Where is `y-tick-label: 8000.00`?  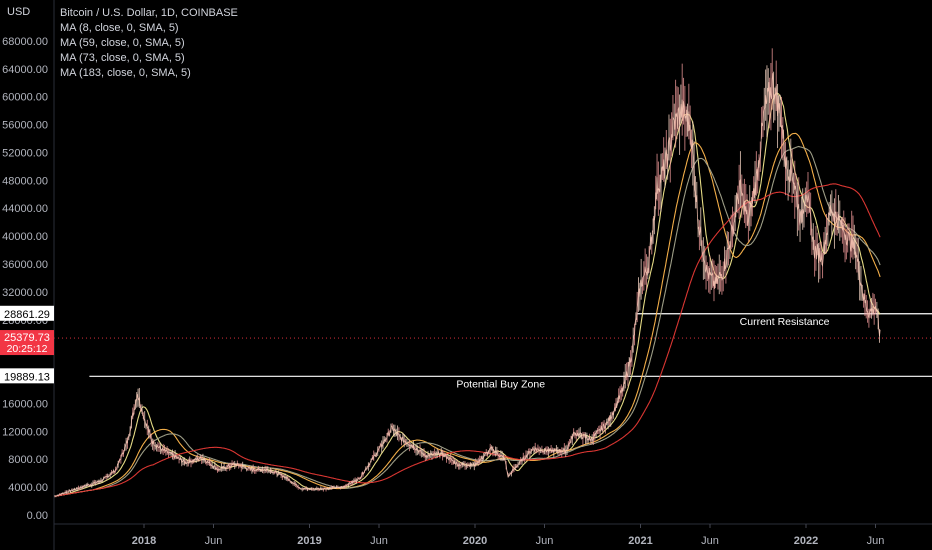
y-tick-label: 8000.00 is located at coordinates (28, 460).